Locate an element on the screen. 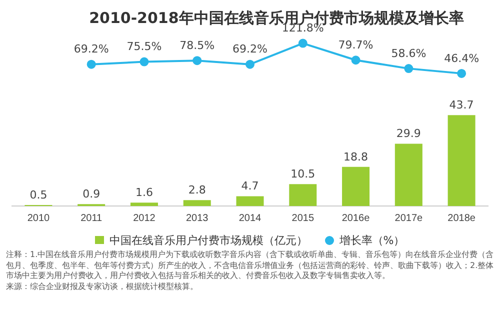  data-label: 0.5 is located at coordinates (39, 195).